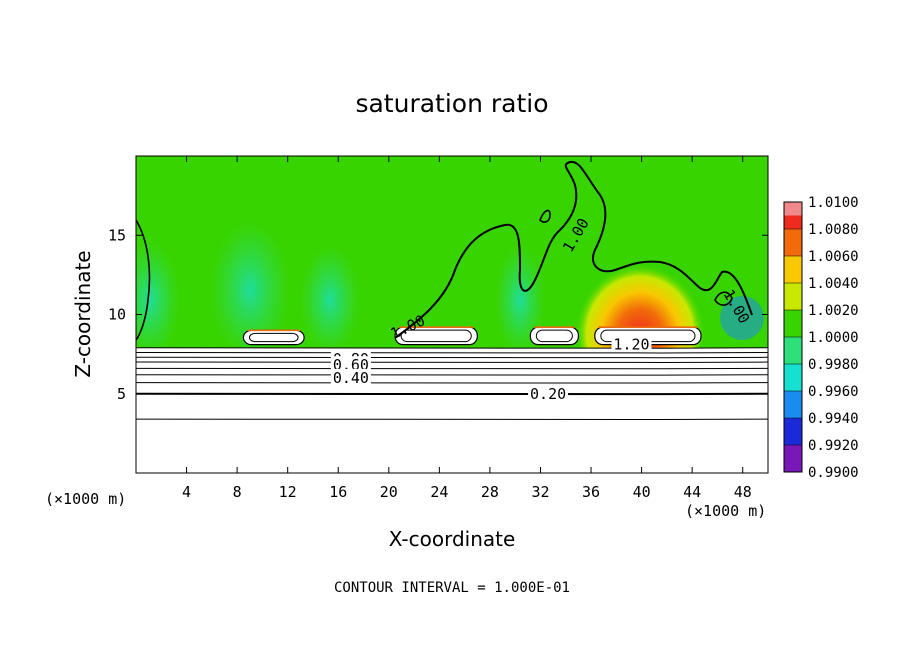  What do you see at coordinates (186, 492) in the screenshot?
I see `x-tick-label: 4` at bounding box center [186, 492].